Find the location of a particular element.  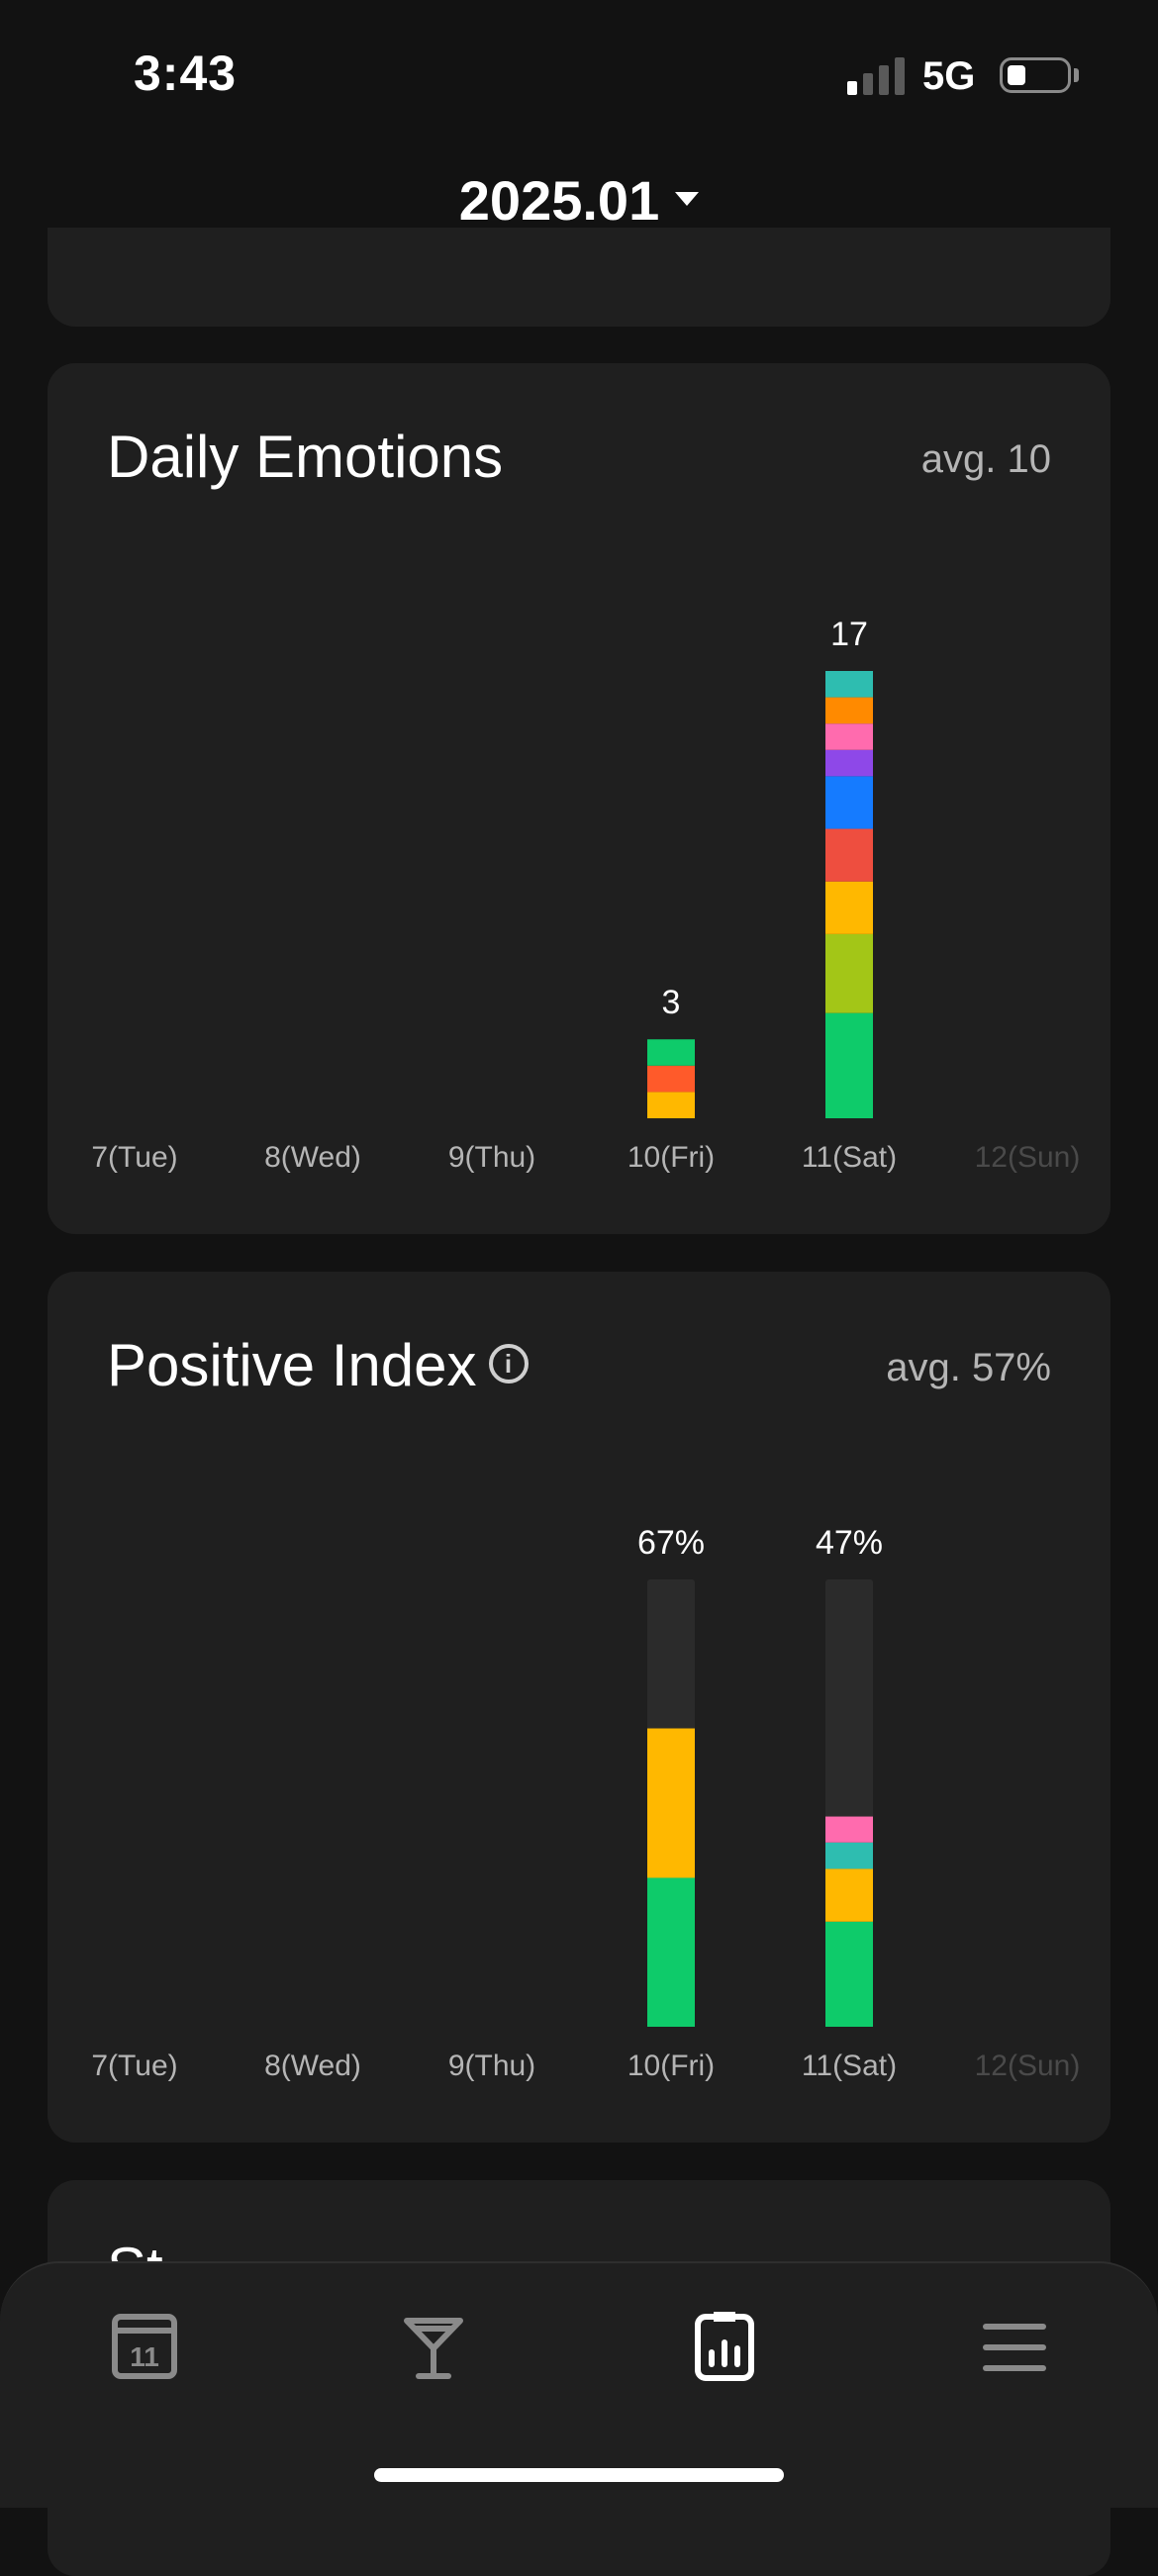

tab-menu is located at coordinates (1015, 2347).